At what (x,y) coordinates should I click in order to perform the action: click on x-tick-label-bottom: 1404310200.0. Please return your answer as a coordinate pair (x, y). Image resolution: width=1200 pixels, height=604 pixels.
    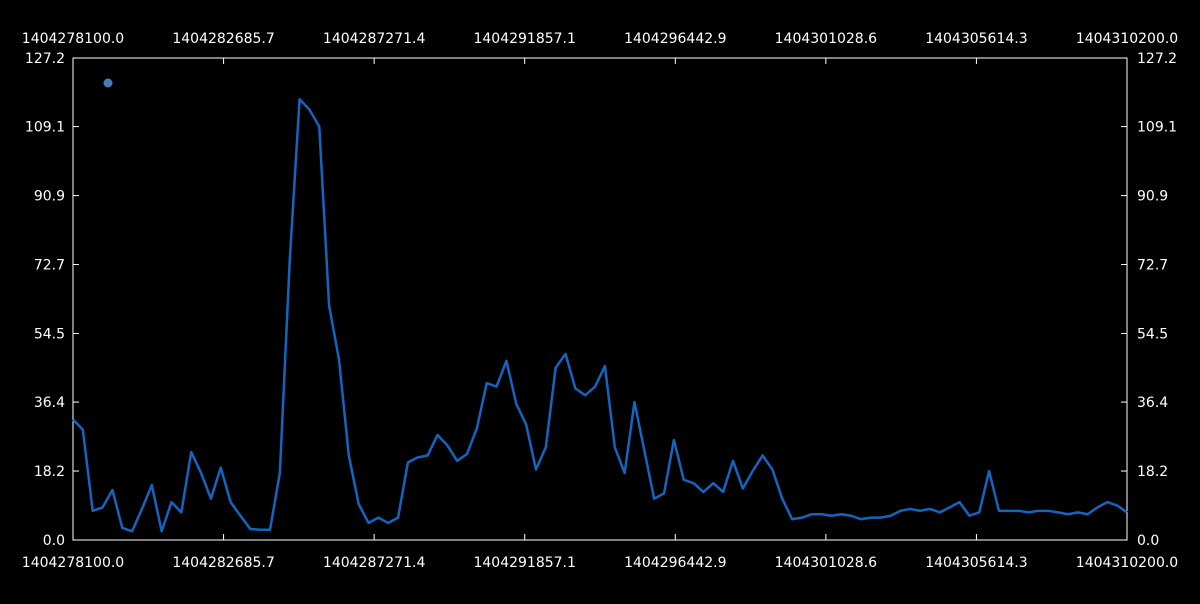
    Looking at the image, I should click on (1127, 563).